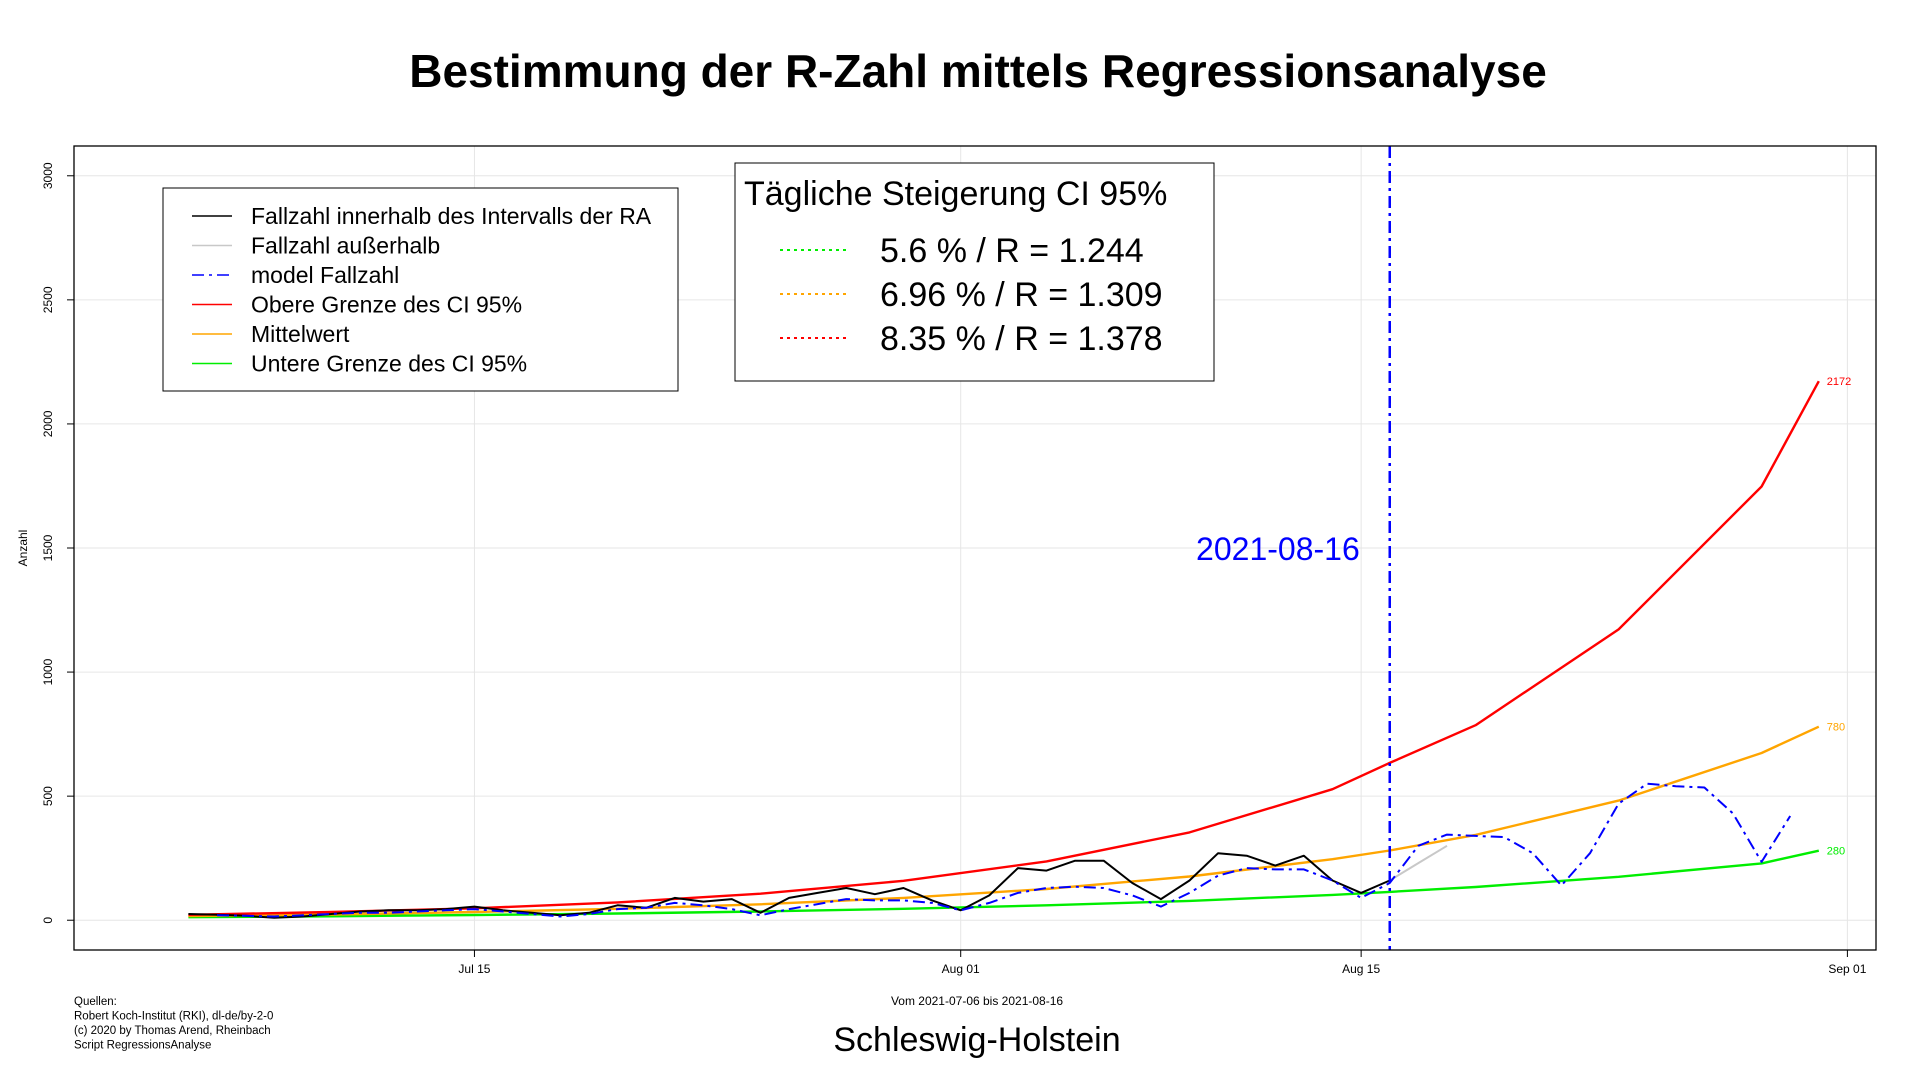  What do you see at coordinates (1021, 339) in the screenshot?
I see `ci-row-text: 8.35 % / R = 1.378` at bounding box center [1021, 339].